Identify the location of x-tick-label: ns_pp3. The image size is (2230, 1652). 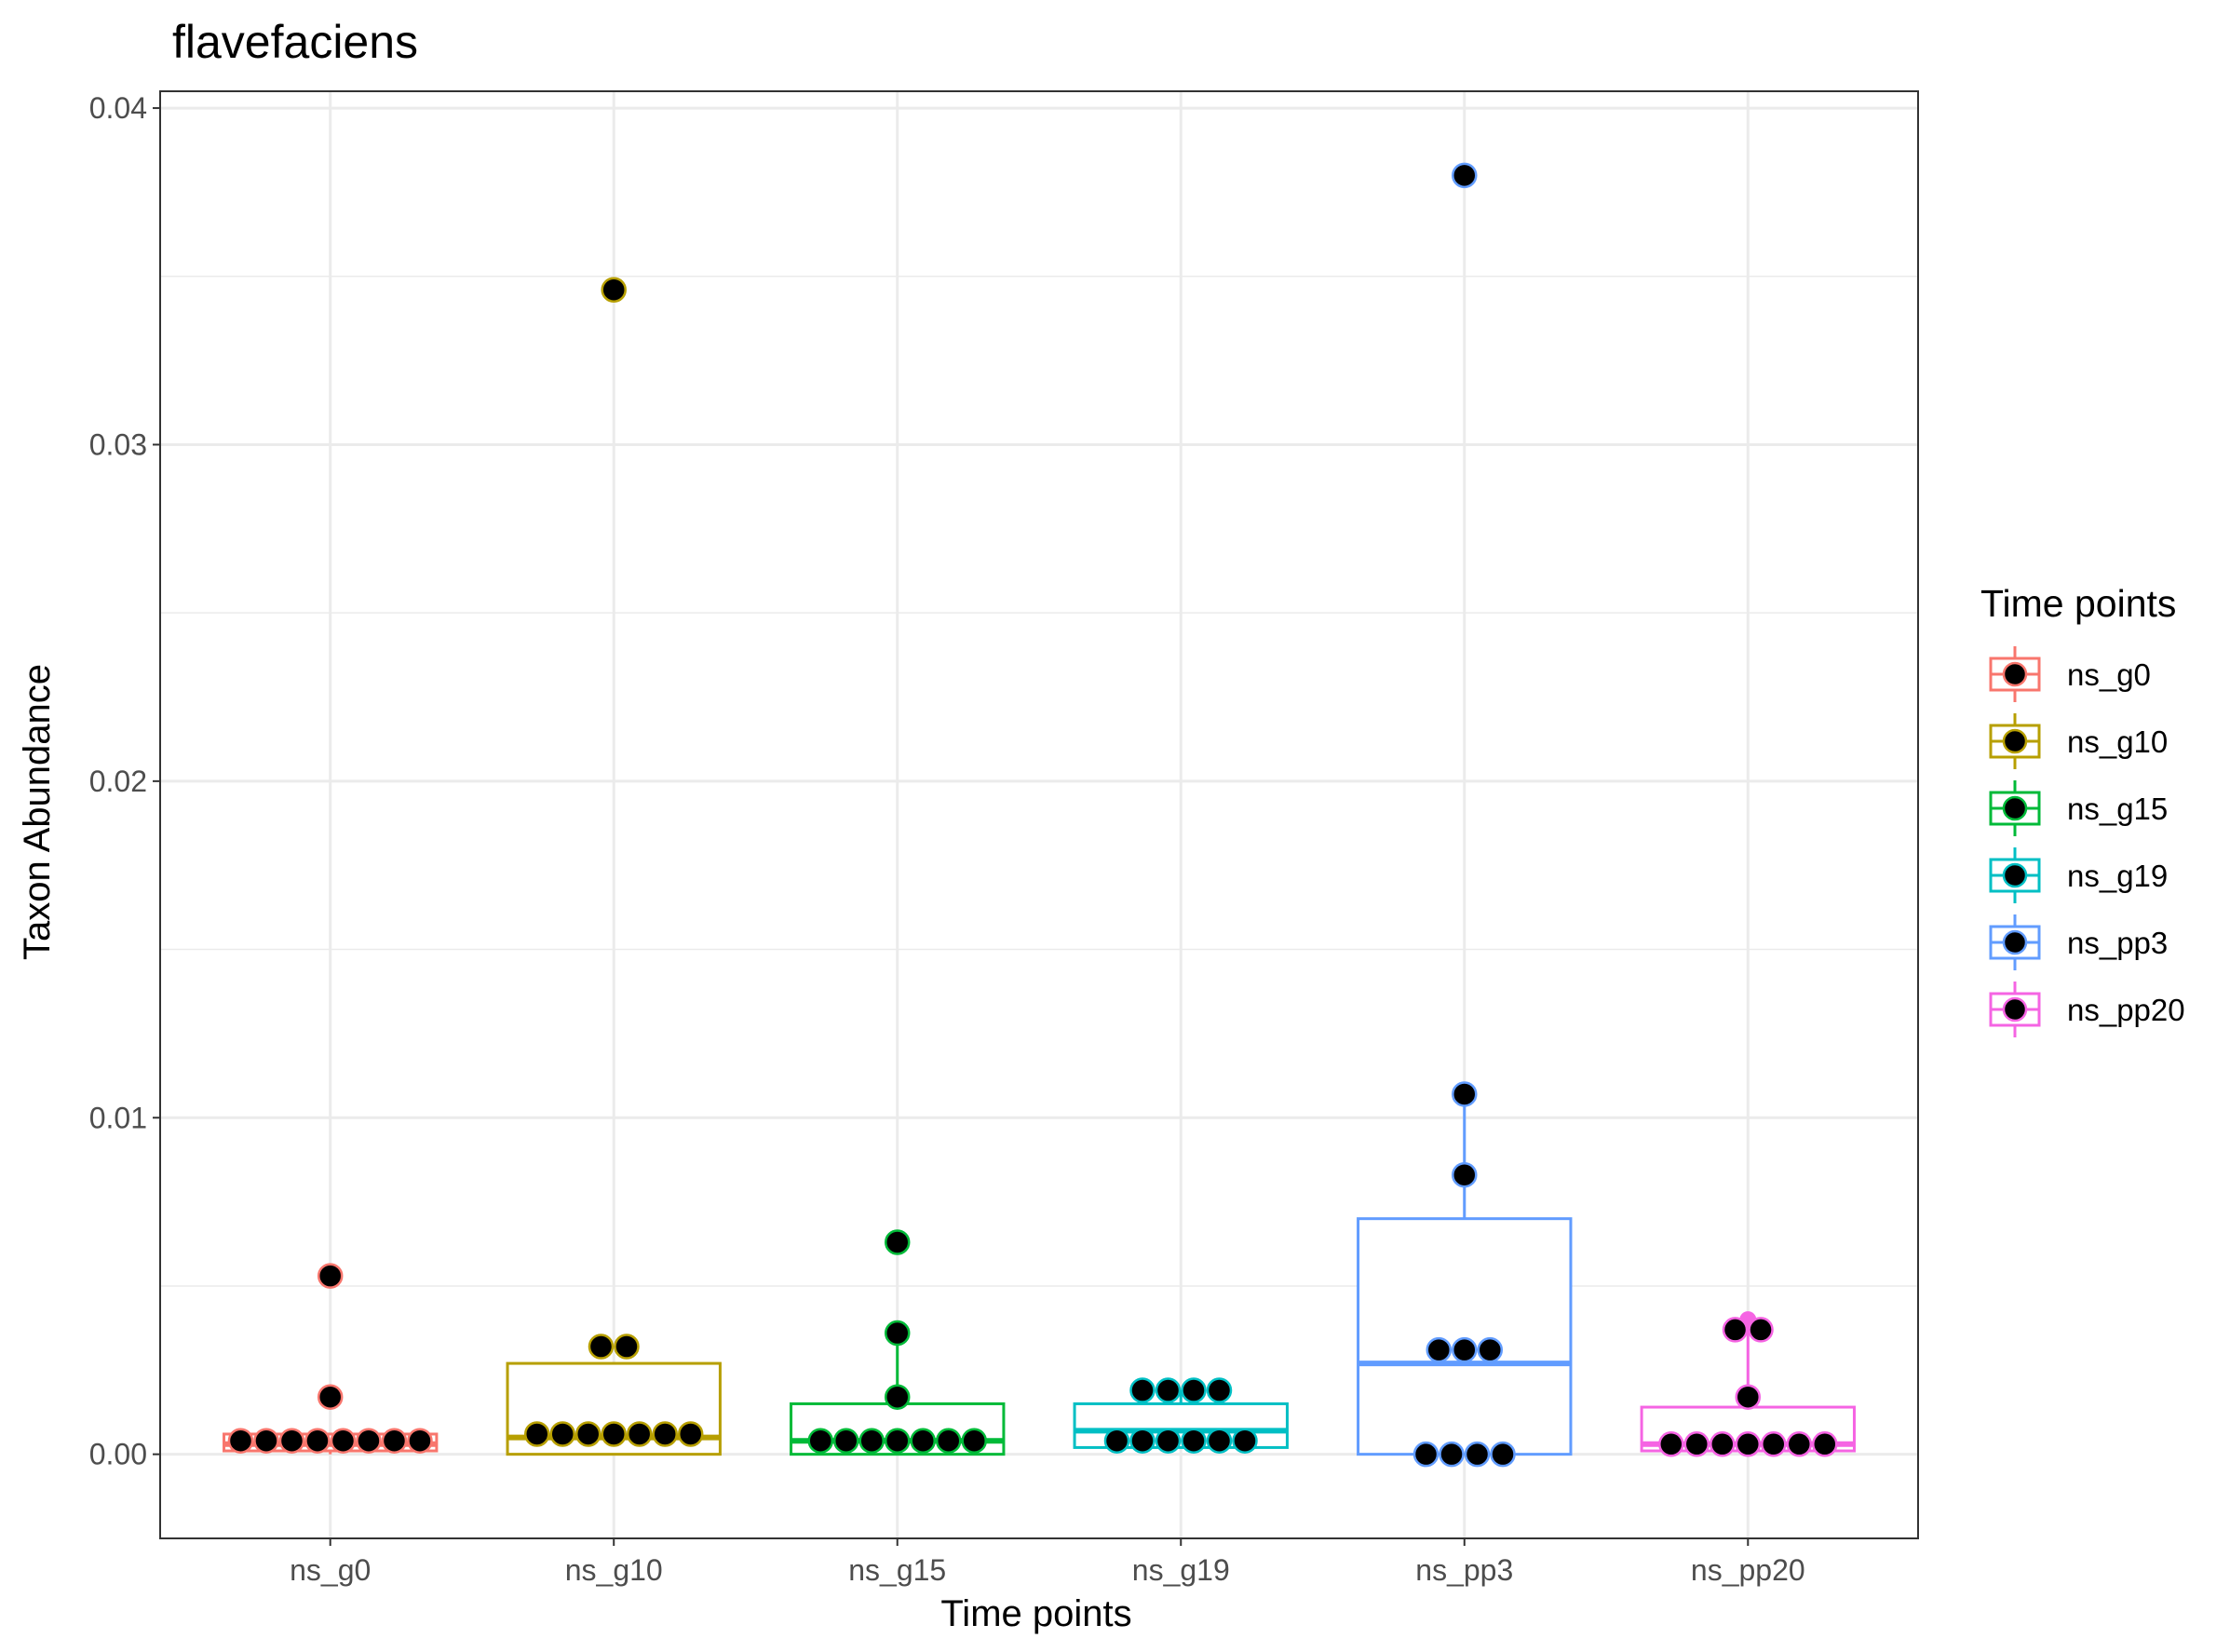
(1464, 1570).